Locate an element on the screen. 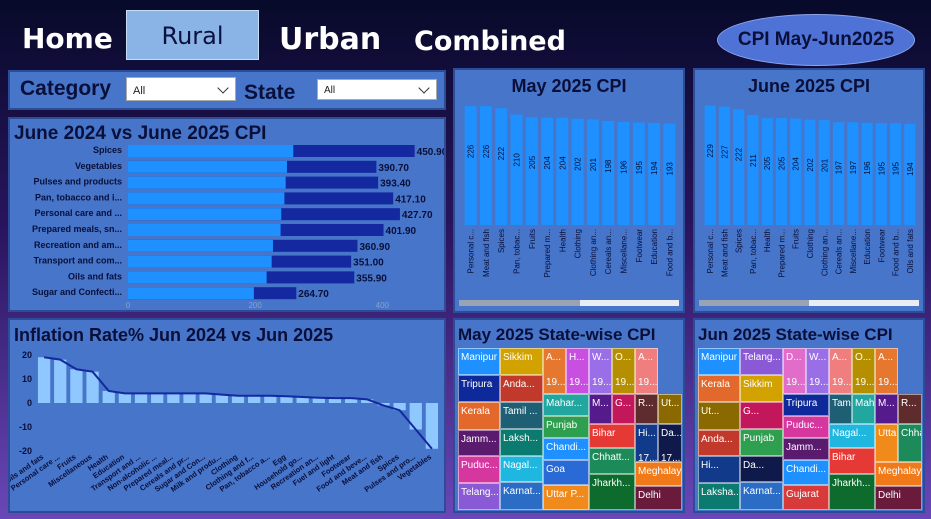 Image resolution: width=931 pixels, height=519 pixels. treemap-cell: Delhi is located at coordinates (898, 498).